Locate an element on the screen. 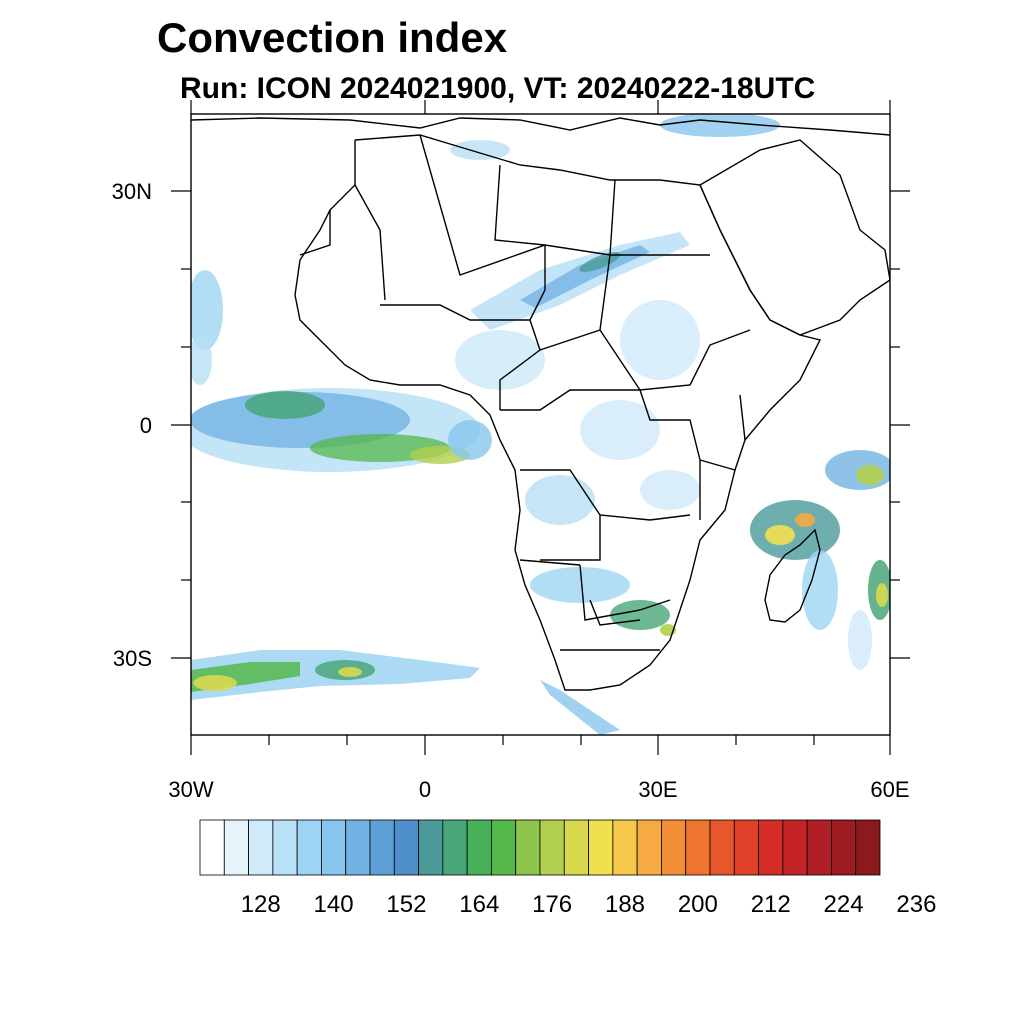  madagascar-coastline is located at coordinates (792, 575).